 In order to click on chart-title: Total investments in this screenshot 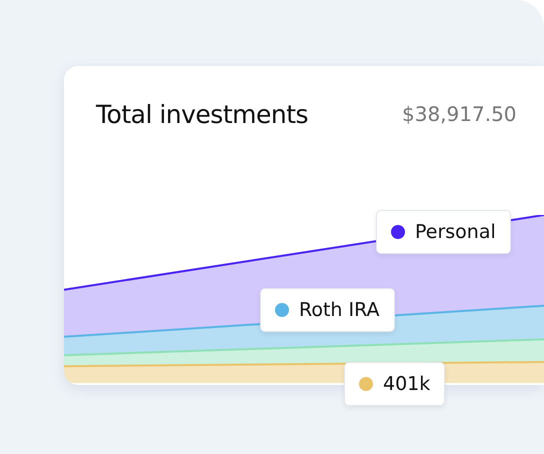, I will do `click(202, 114)`.